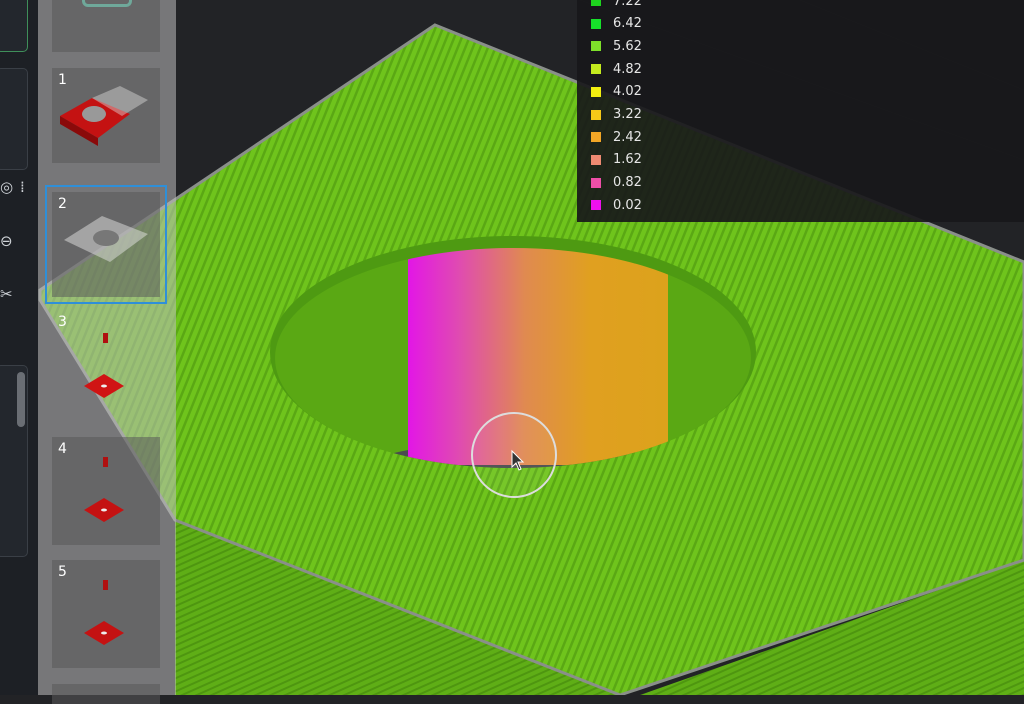  I want to click on toolbar-button, so click(14, 26).